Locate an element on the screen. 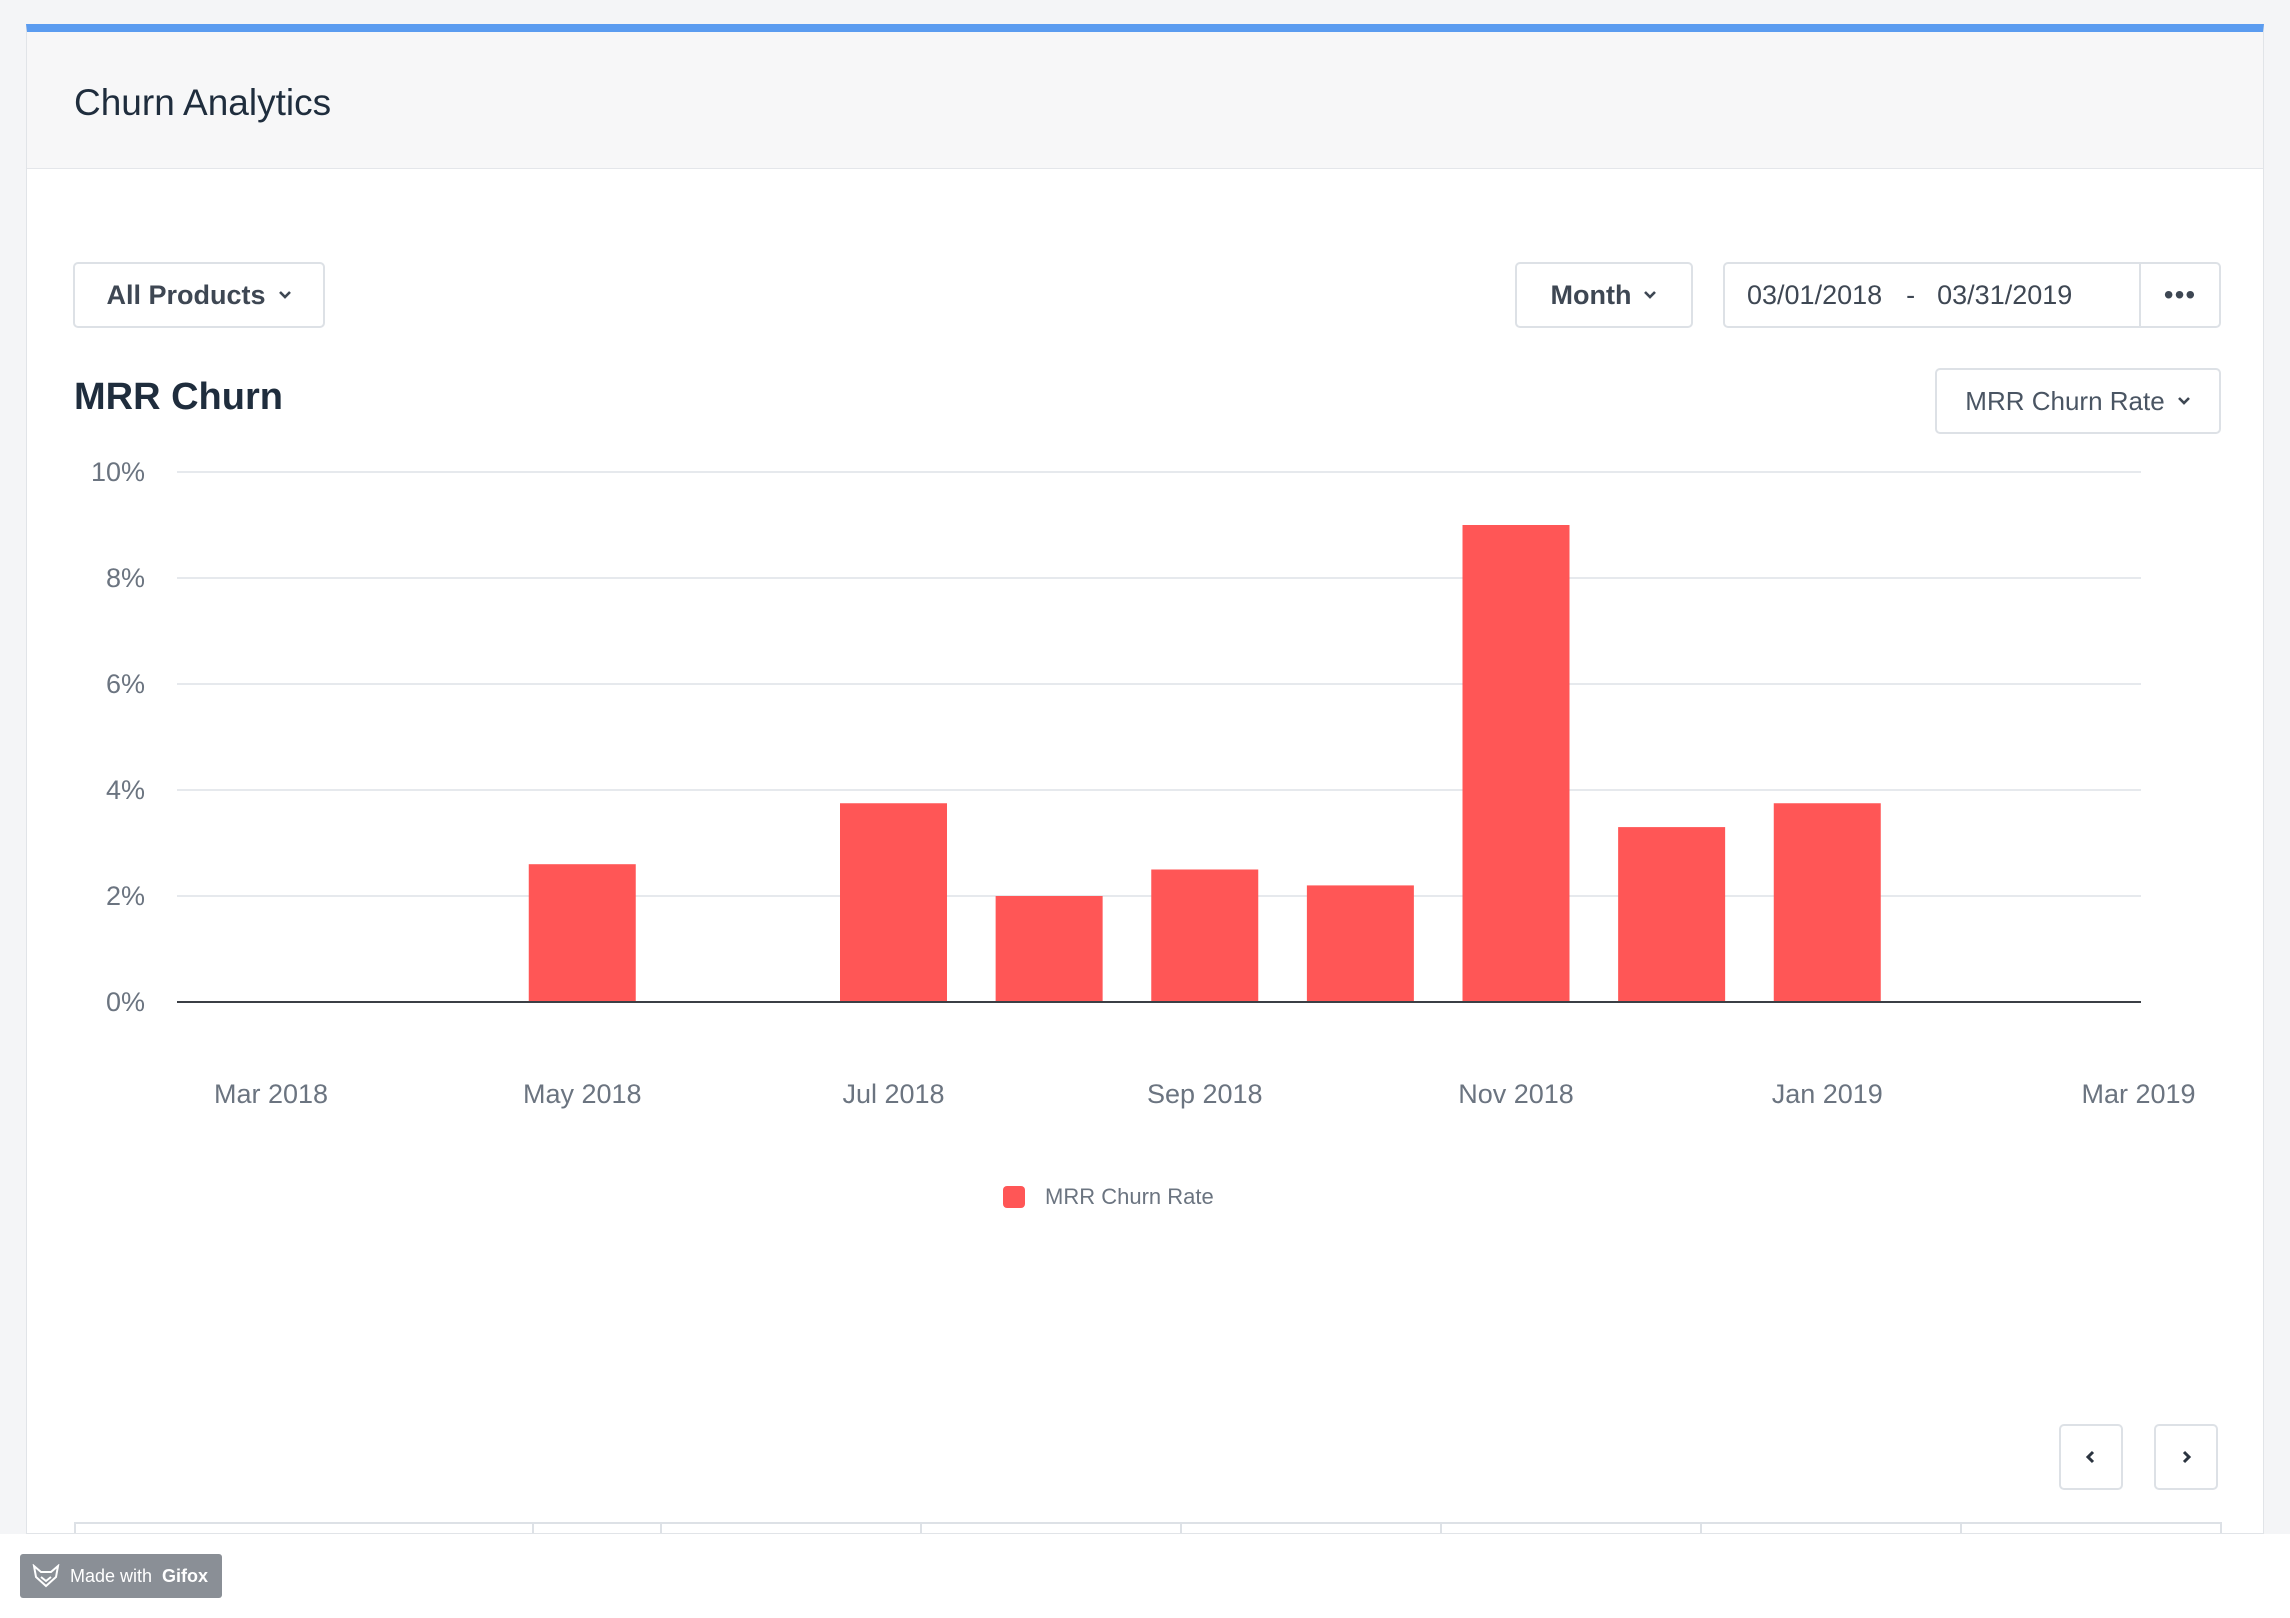 This screenshot has width=2290, height=1618. product-filter-label: All Products is located at coordinates (186, 294).